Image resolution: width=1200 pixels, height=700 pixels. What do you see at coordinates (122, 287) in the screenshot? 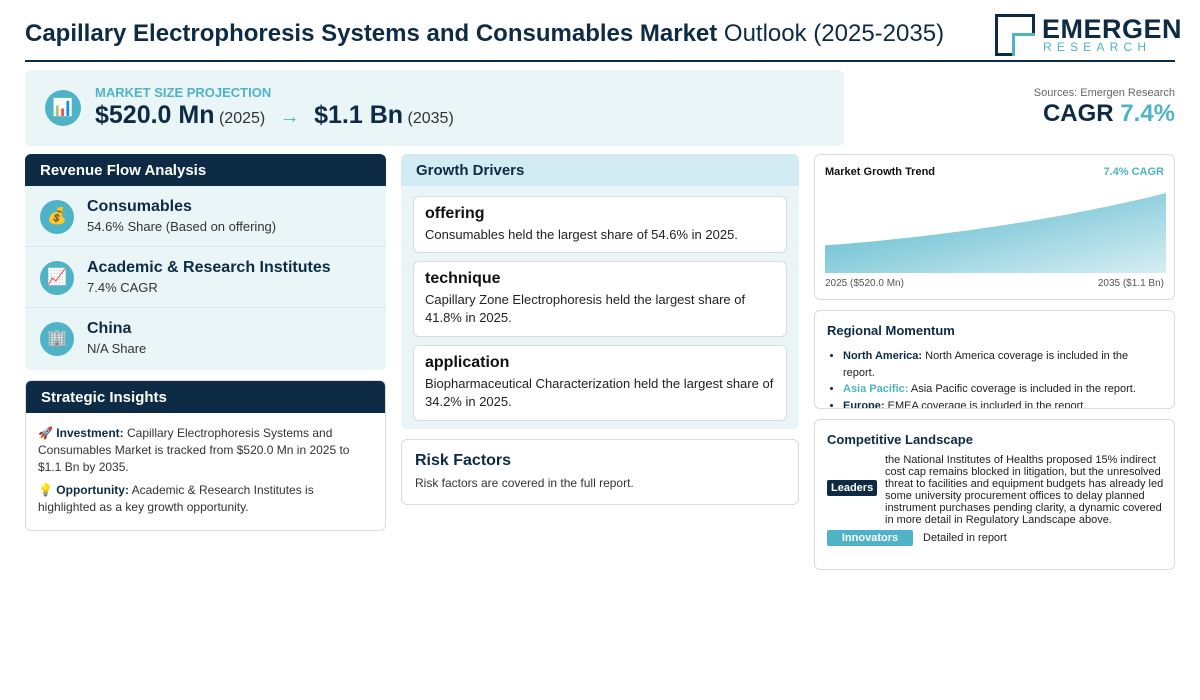
I see `revenue-item-subtitle: 7.4% CAGR` at bounding box center [122, 287].